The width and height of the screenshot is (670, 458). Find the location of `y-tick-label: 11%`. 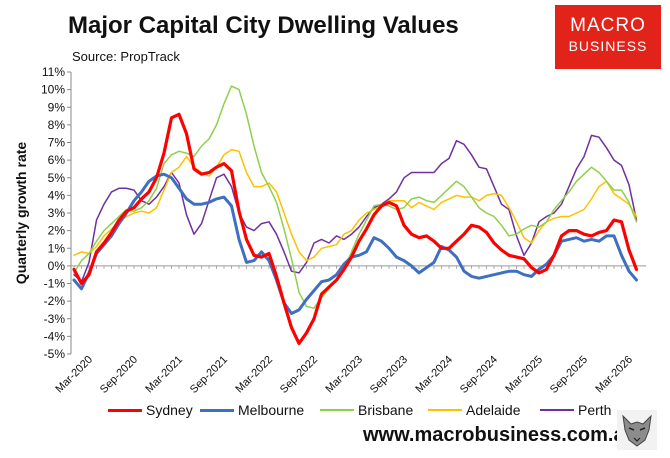

y-tick-label: 11% is located at coordinates (53, 72).